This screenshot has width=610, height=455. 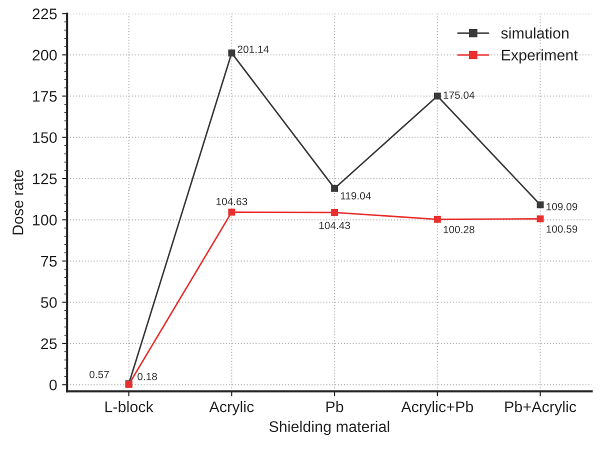 What do you see at coordinates (540, 56) in the screenshot?
I see `legend-label: Experiment` at bounding box center [540, 56].